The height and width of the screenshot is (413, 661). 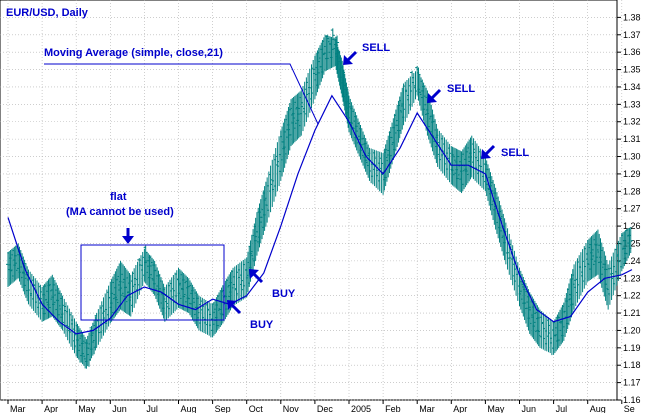 I want to click on x-tick-label: Dec, so click(x=325, y=408).